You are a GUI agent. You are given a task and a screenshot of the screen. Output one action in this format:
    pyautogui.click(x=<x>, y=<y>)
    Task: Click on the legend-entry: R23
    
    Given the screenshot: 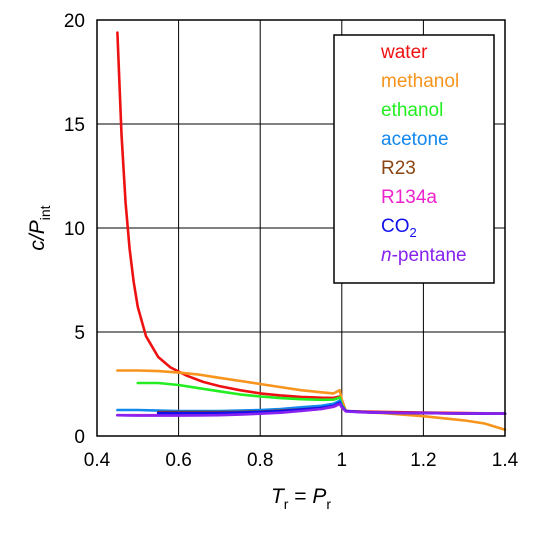 What is the action you would take?
    pyautogui.click(x=398, y=168)
    